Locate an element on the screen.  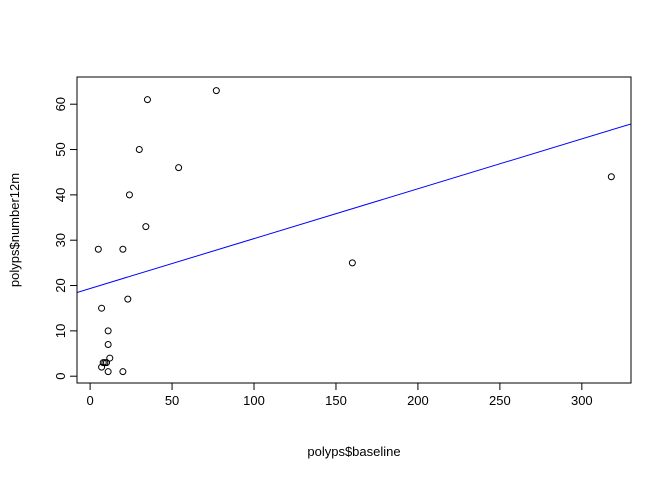
y-tick-label: 40 is located at coordinates (60, 195).